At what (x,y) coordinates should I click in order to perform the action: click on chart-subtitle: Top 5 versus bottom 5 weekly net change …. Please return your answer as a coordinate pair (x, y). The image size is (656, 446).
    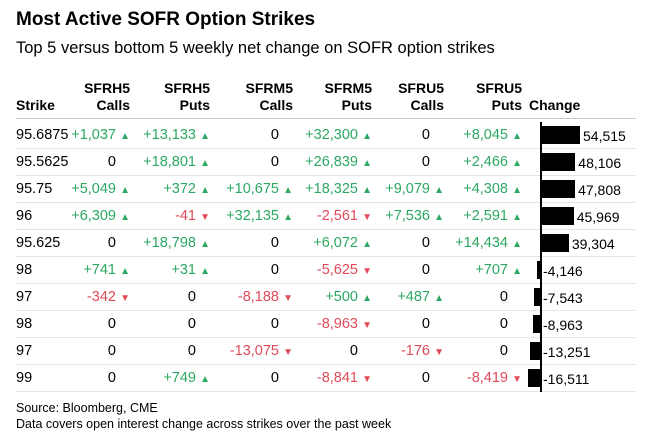
    Looking at the image, I should click on (255, 48).